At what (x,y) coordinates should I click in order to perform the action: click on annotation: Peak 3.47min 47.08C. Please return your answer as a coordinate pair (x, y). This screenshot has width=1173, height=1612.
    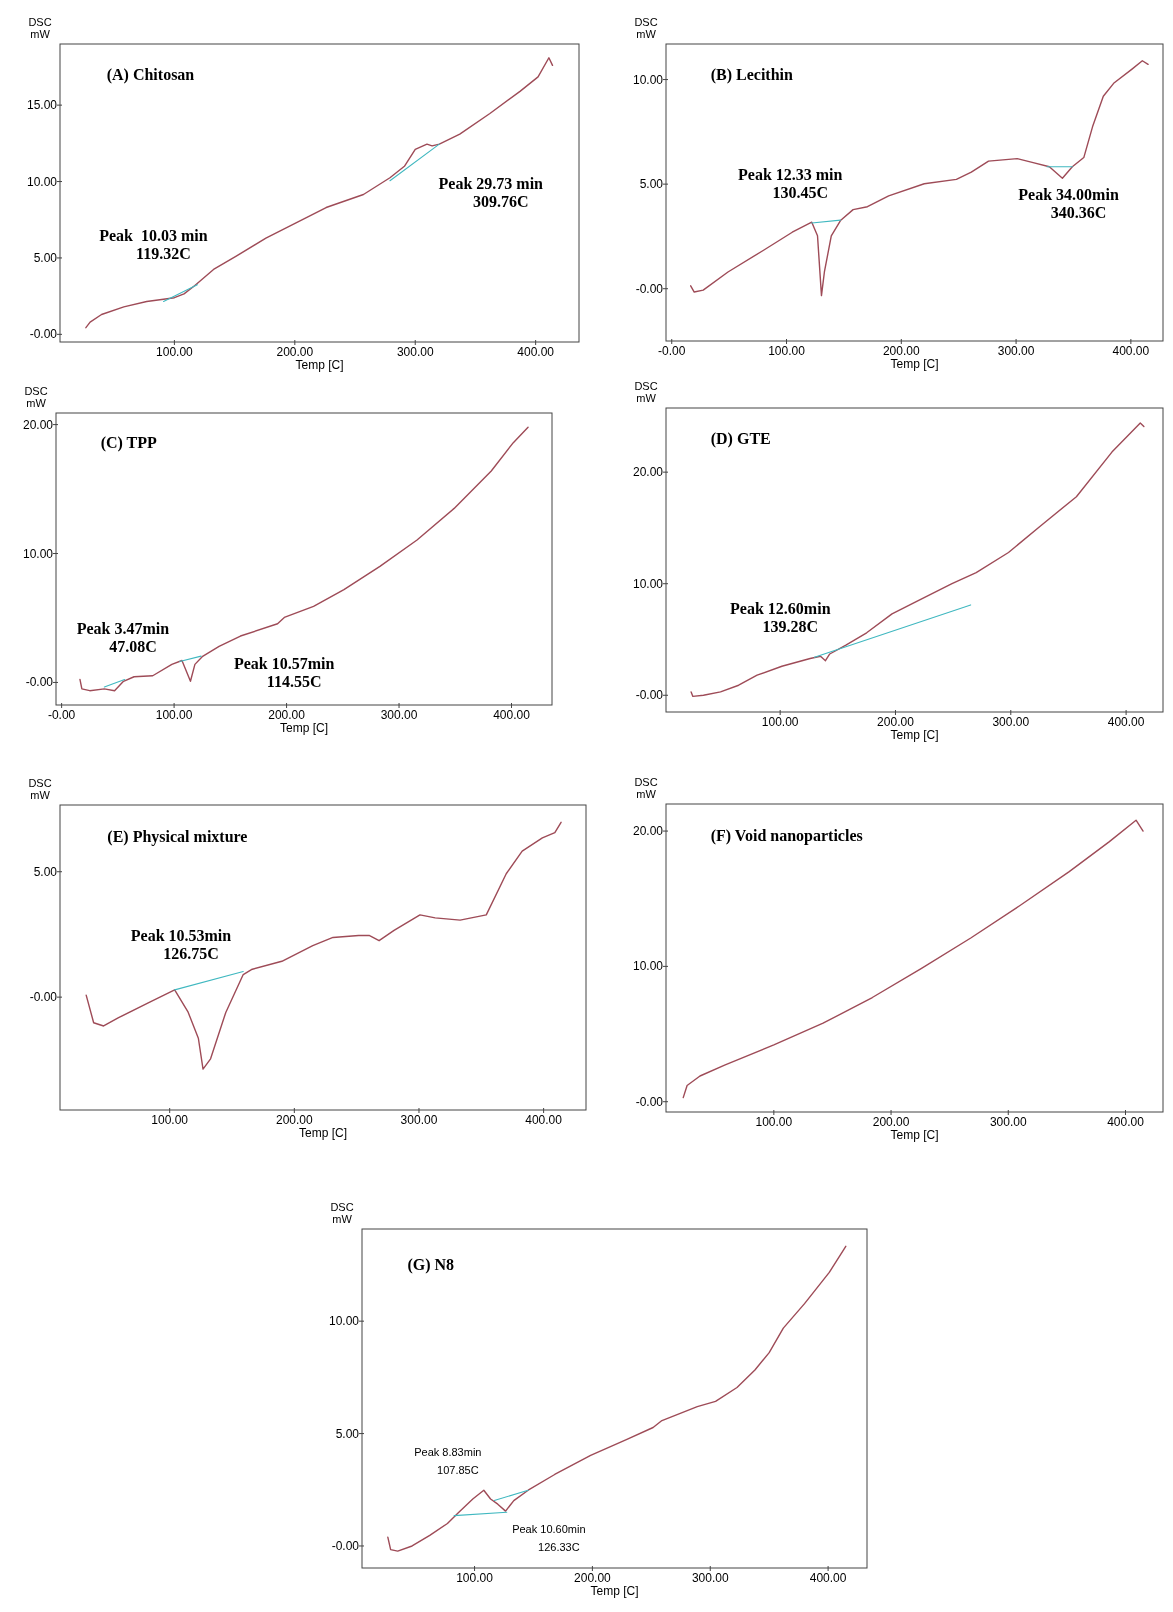
    Looking at the image, I should click on (123, 637).